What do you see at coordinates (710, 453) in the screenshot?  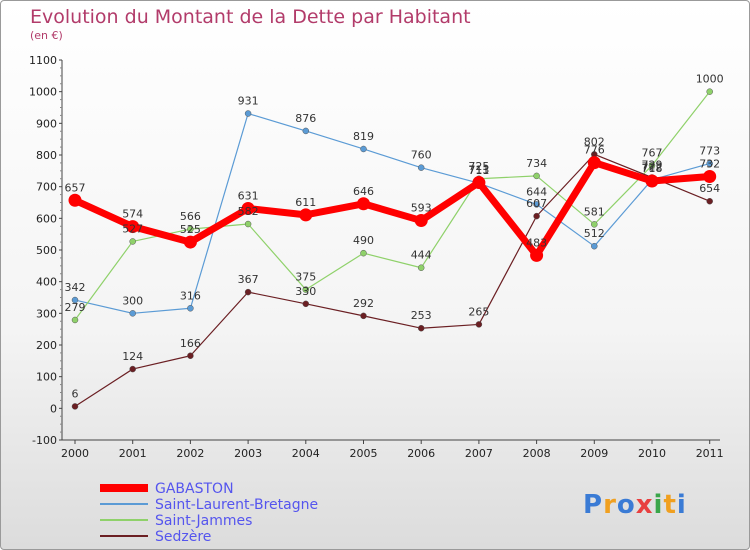 I see `x-tick-label: 2011` at bounding box center [710, 453].